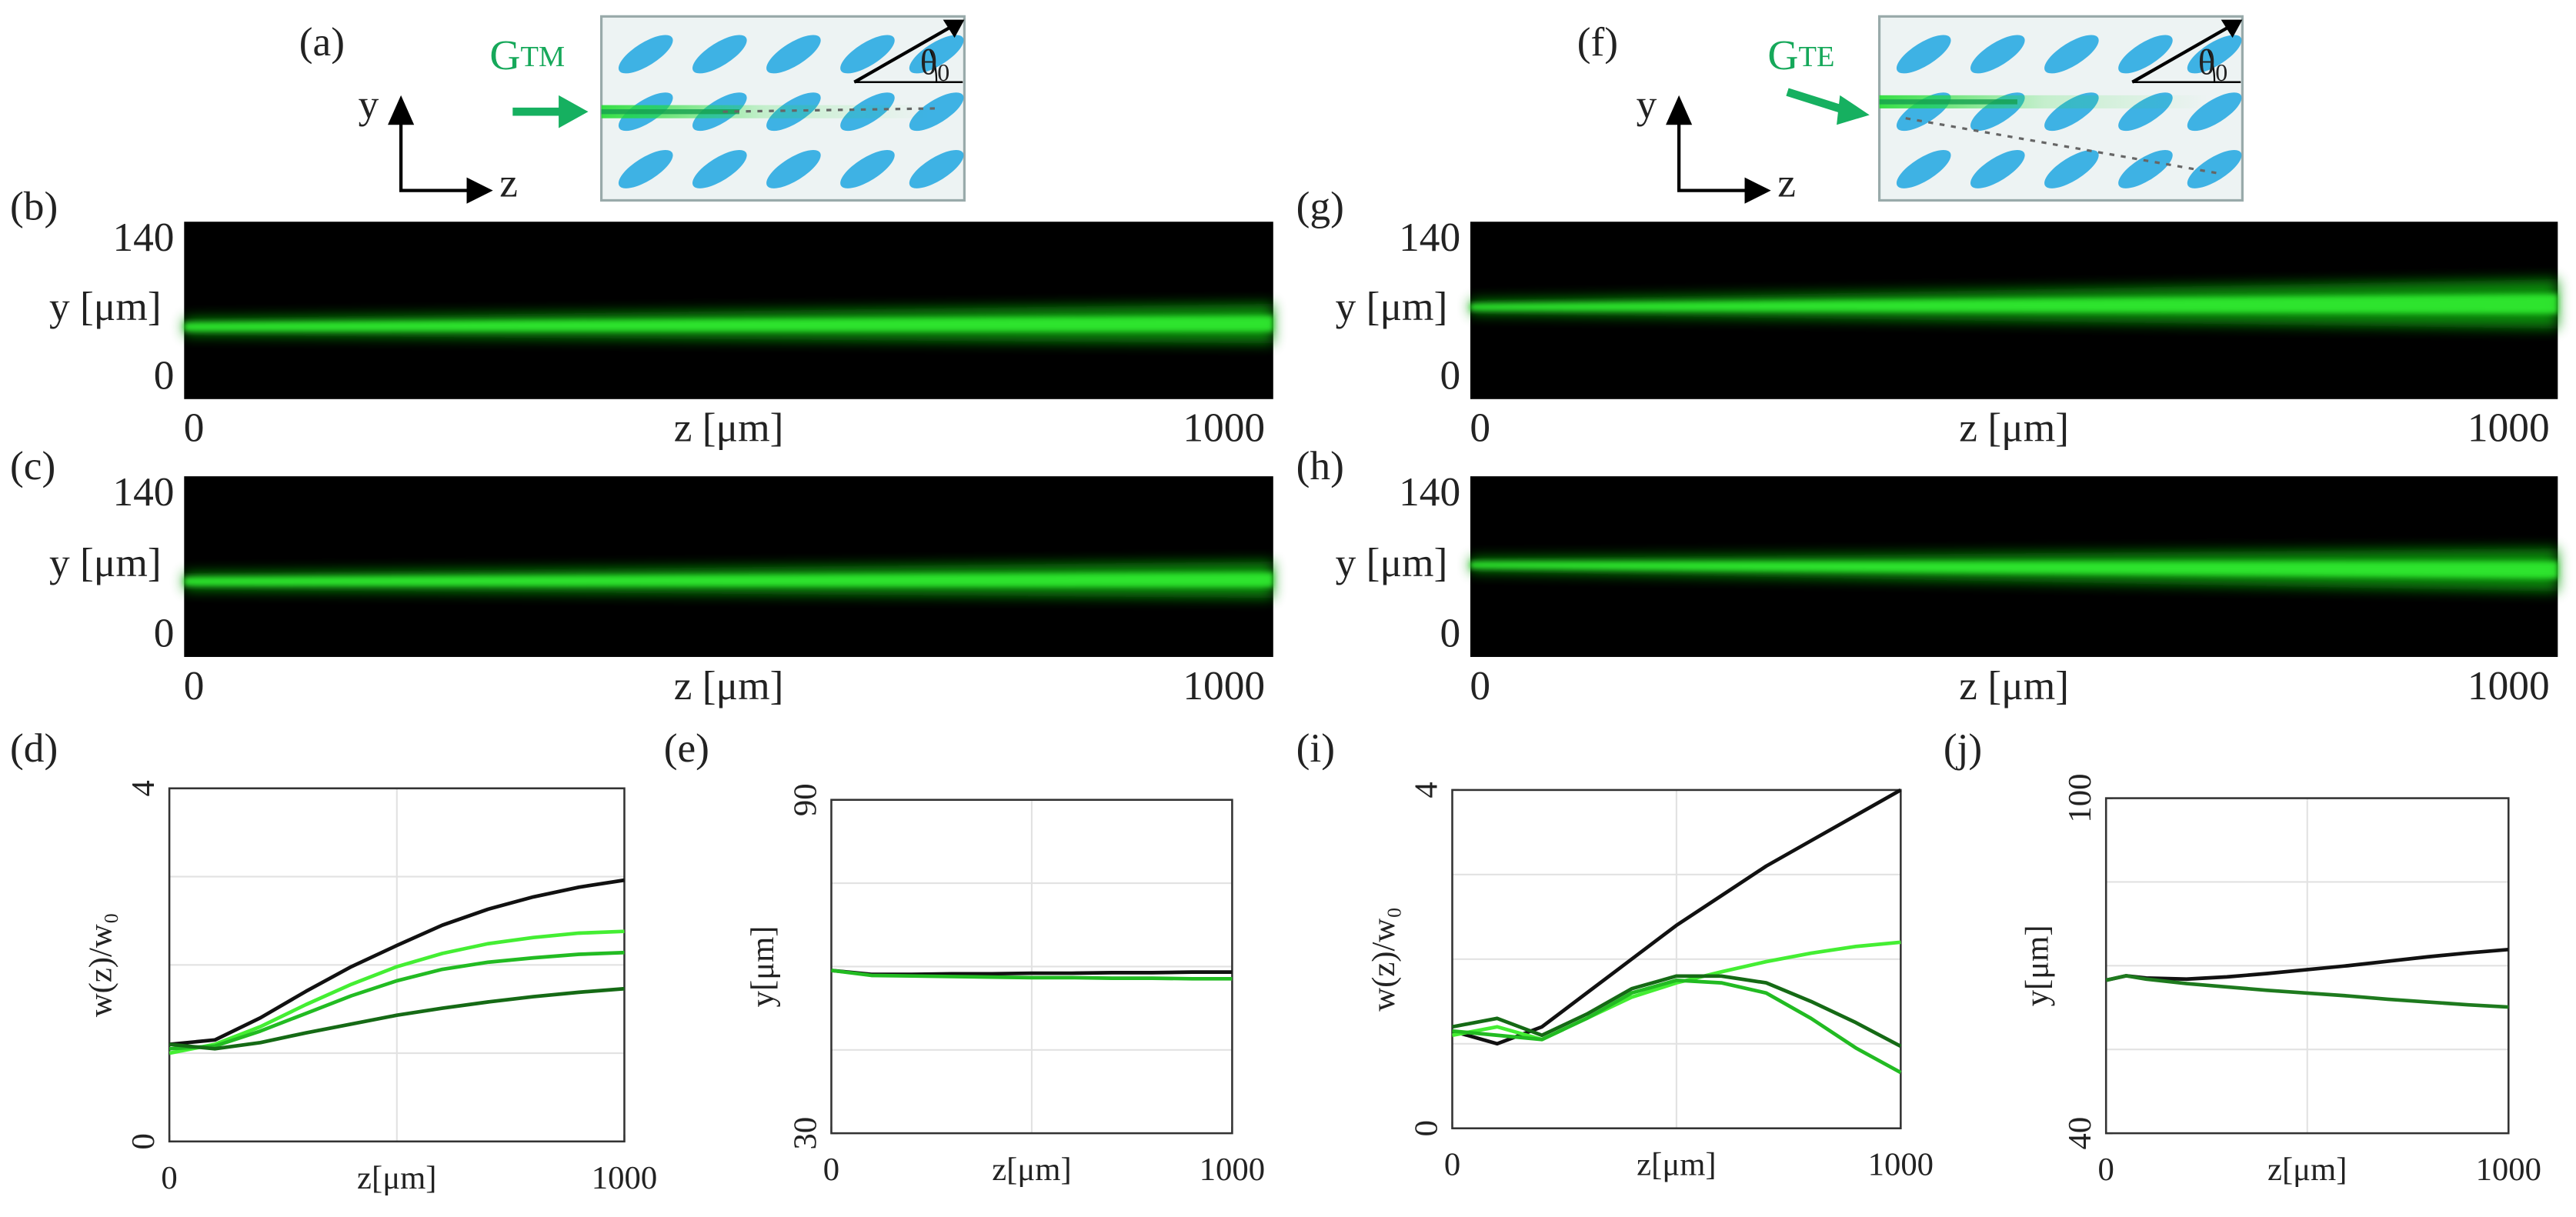 Image resolution: width=2576 pixels, height=1217 pixels. I want to click on beam-subscript: TM, so click(544, 57).